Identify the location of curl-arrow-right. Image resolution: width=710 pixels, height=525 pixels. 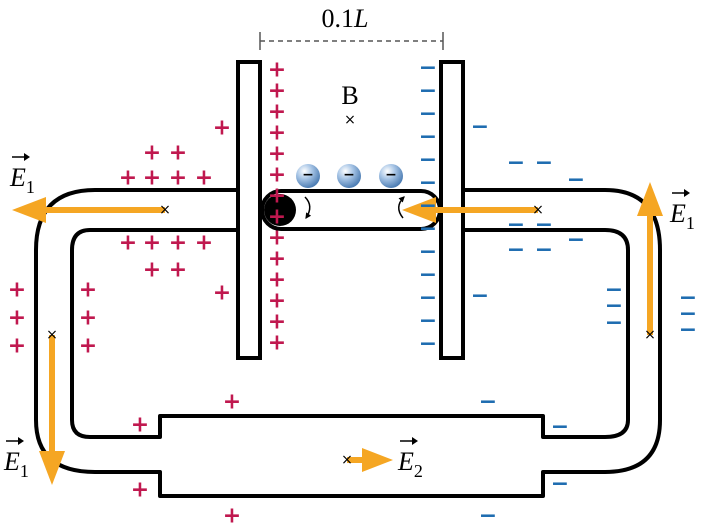
(401, 207).